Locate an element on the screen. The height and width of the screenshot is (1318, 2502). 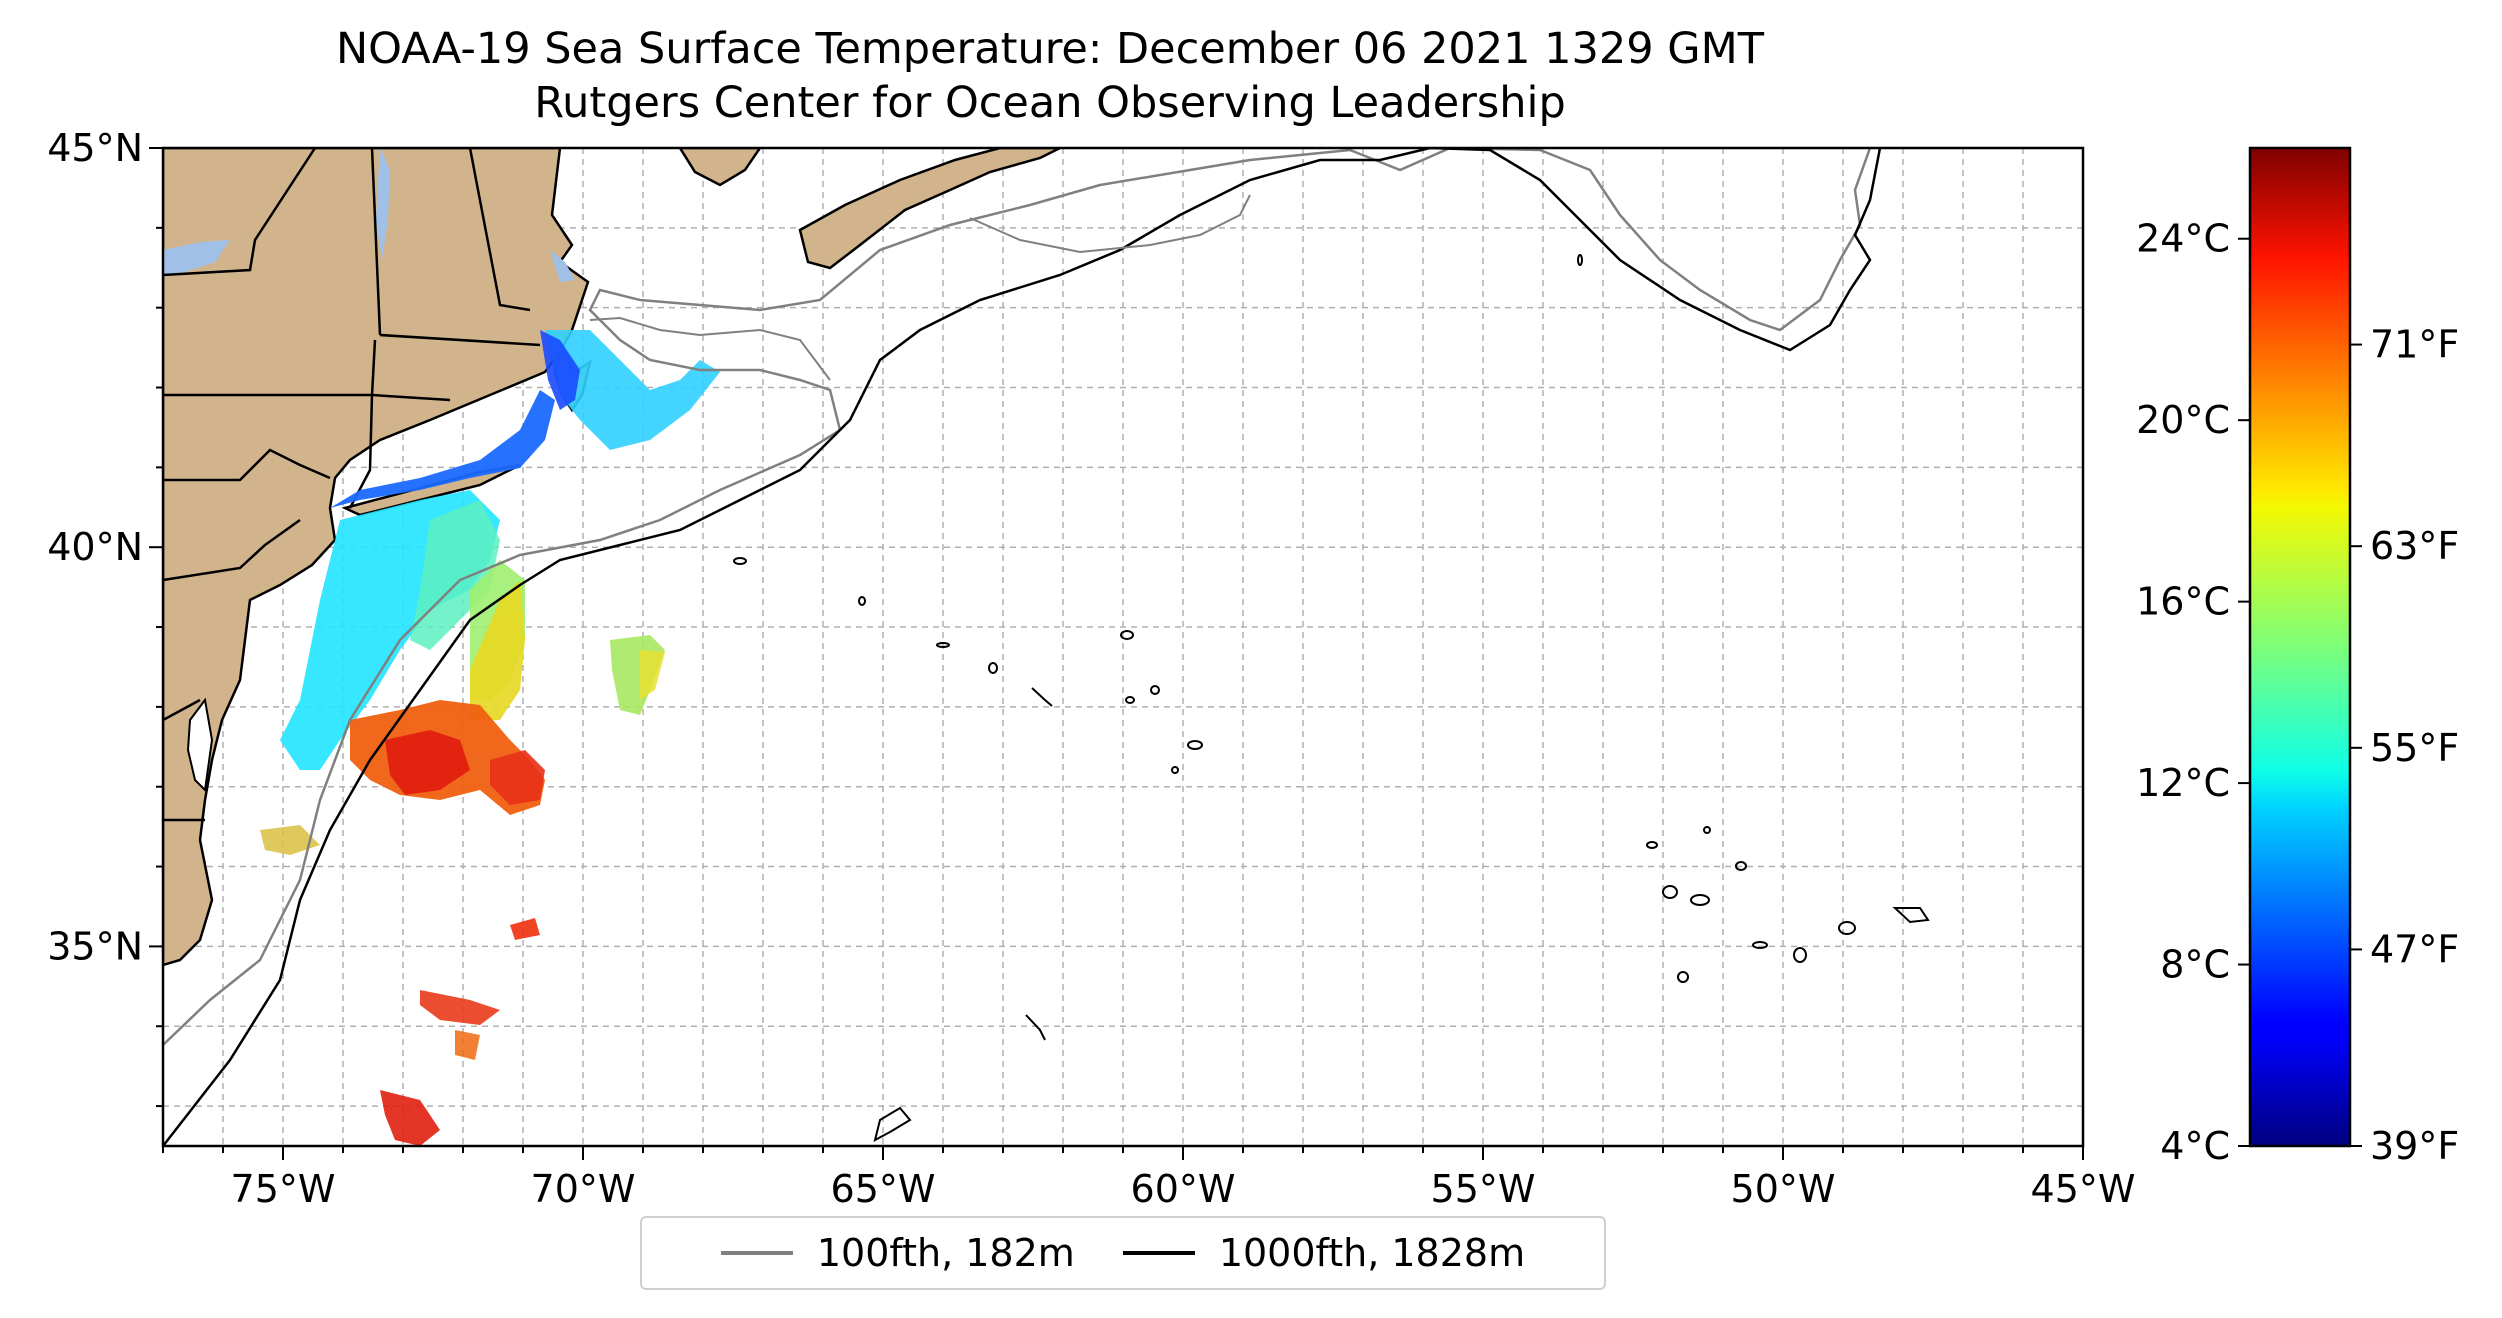
colorbar is located at coordinates (2300, 647).